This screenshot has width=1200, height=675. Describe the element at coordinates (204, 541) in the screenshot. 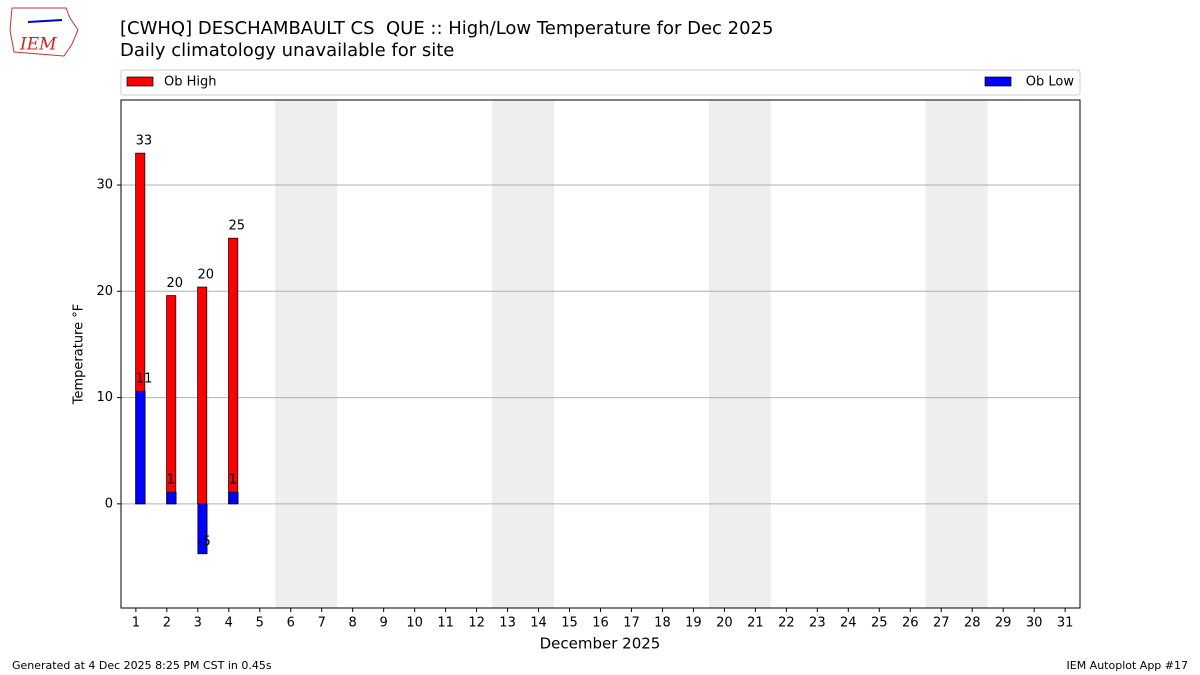

I see `data-label: -5` at that location.